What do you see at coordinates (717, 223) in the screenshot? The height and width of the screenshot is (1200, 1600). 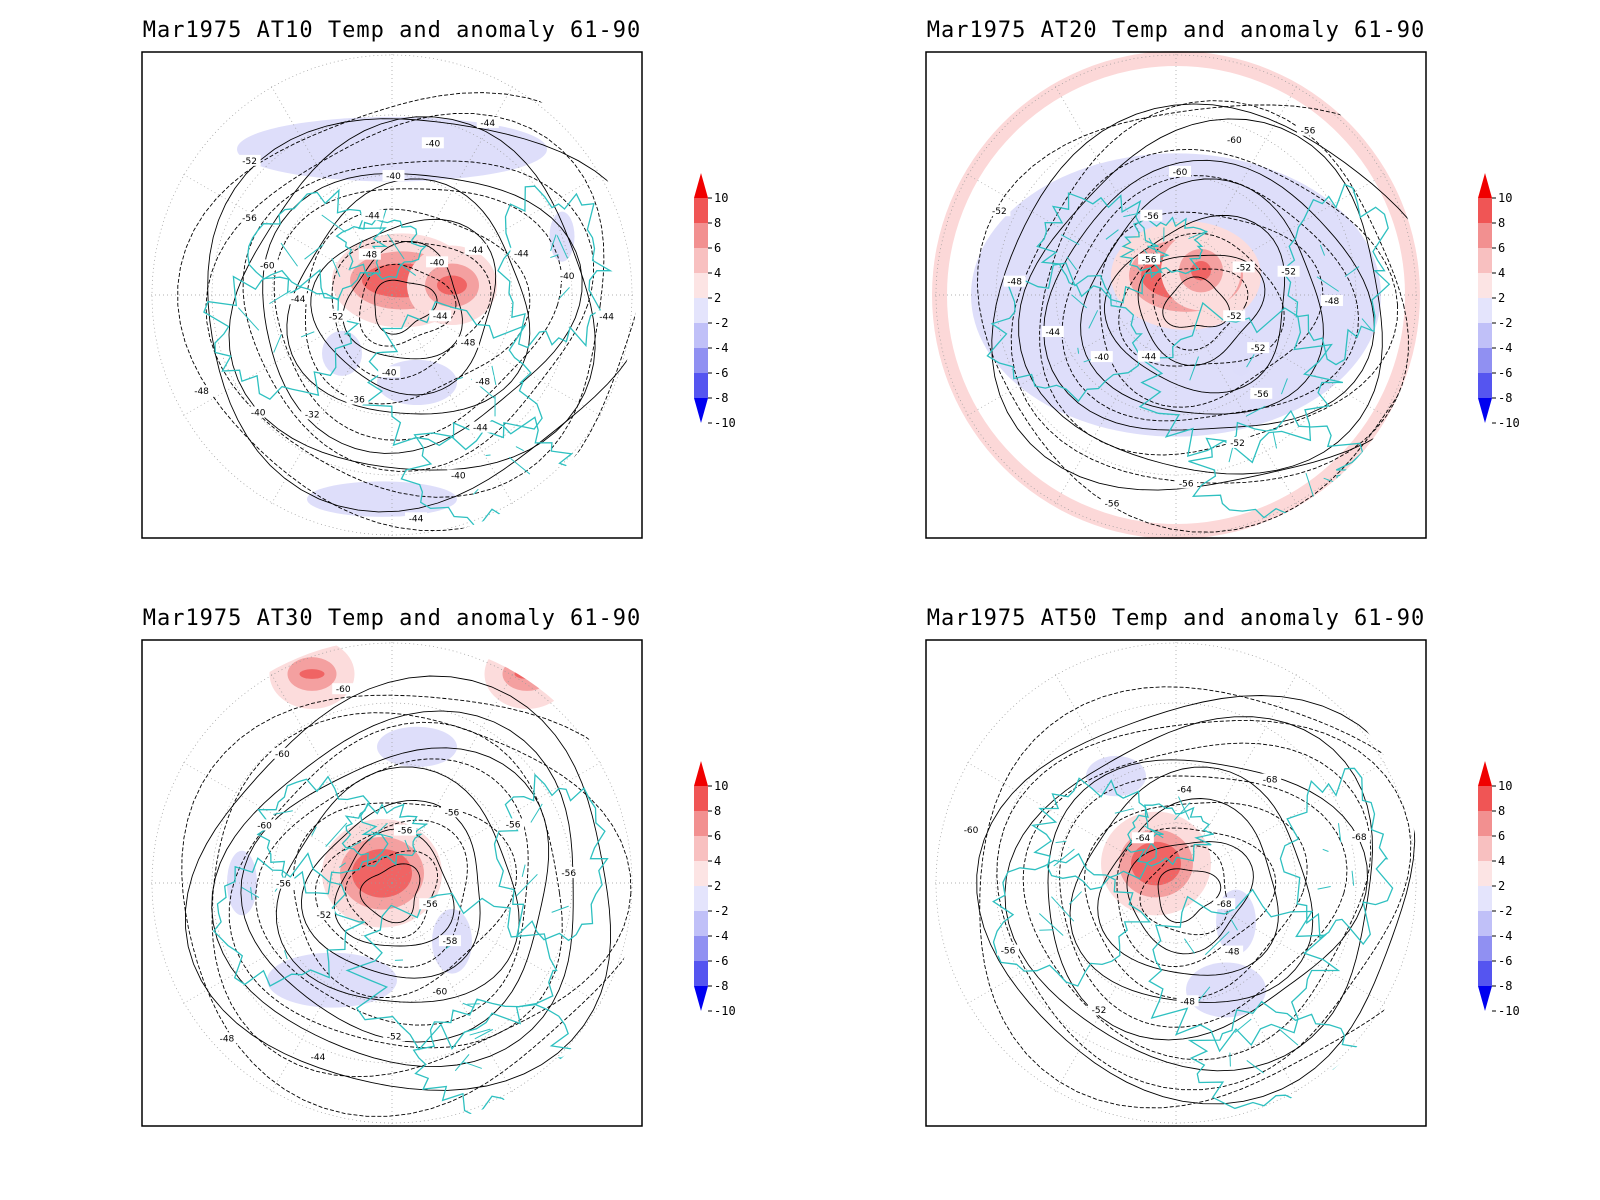 I see `colorbar-tick-label: 8` at bounding box center [717, 223].